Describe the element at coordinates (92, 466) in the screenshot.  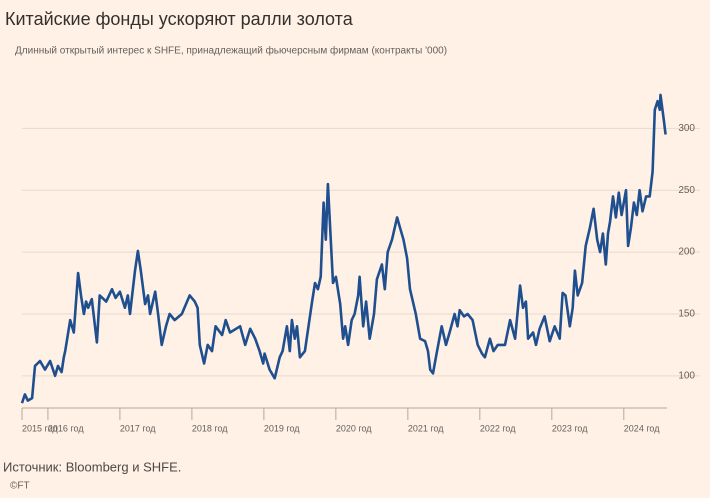
I see `source: Источник: Bloomberg и SHFE.` at that location.